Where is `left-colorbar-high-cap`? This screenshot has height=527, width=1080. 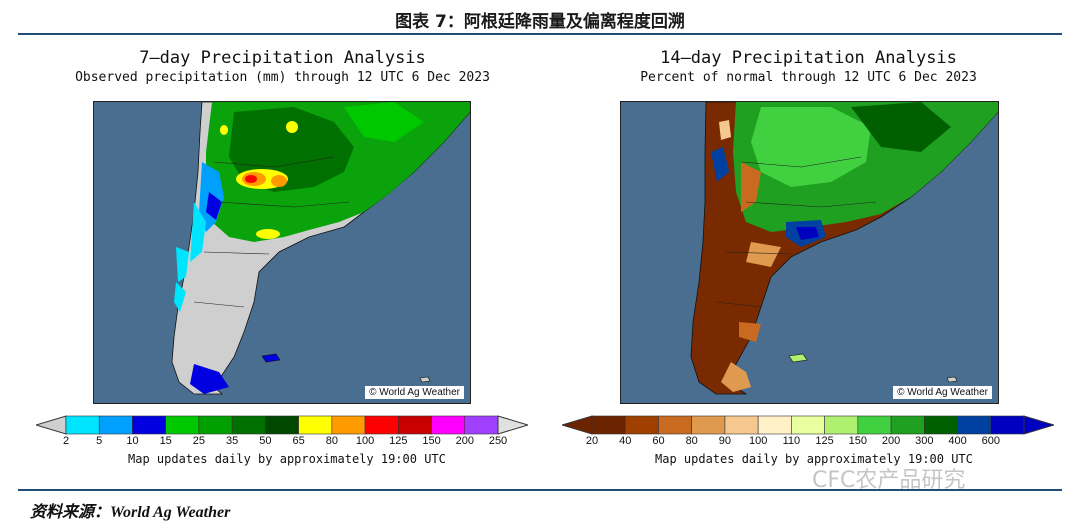
left-colorbar-high-cap is located at coordinates (513, 425).